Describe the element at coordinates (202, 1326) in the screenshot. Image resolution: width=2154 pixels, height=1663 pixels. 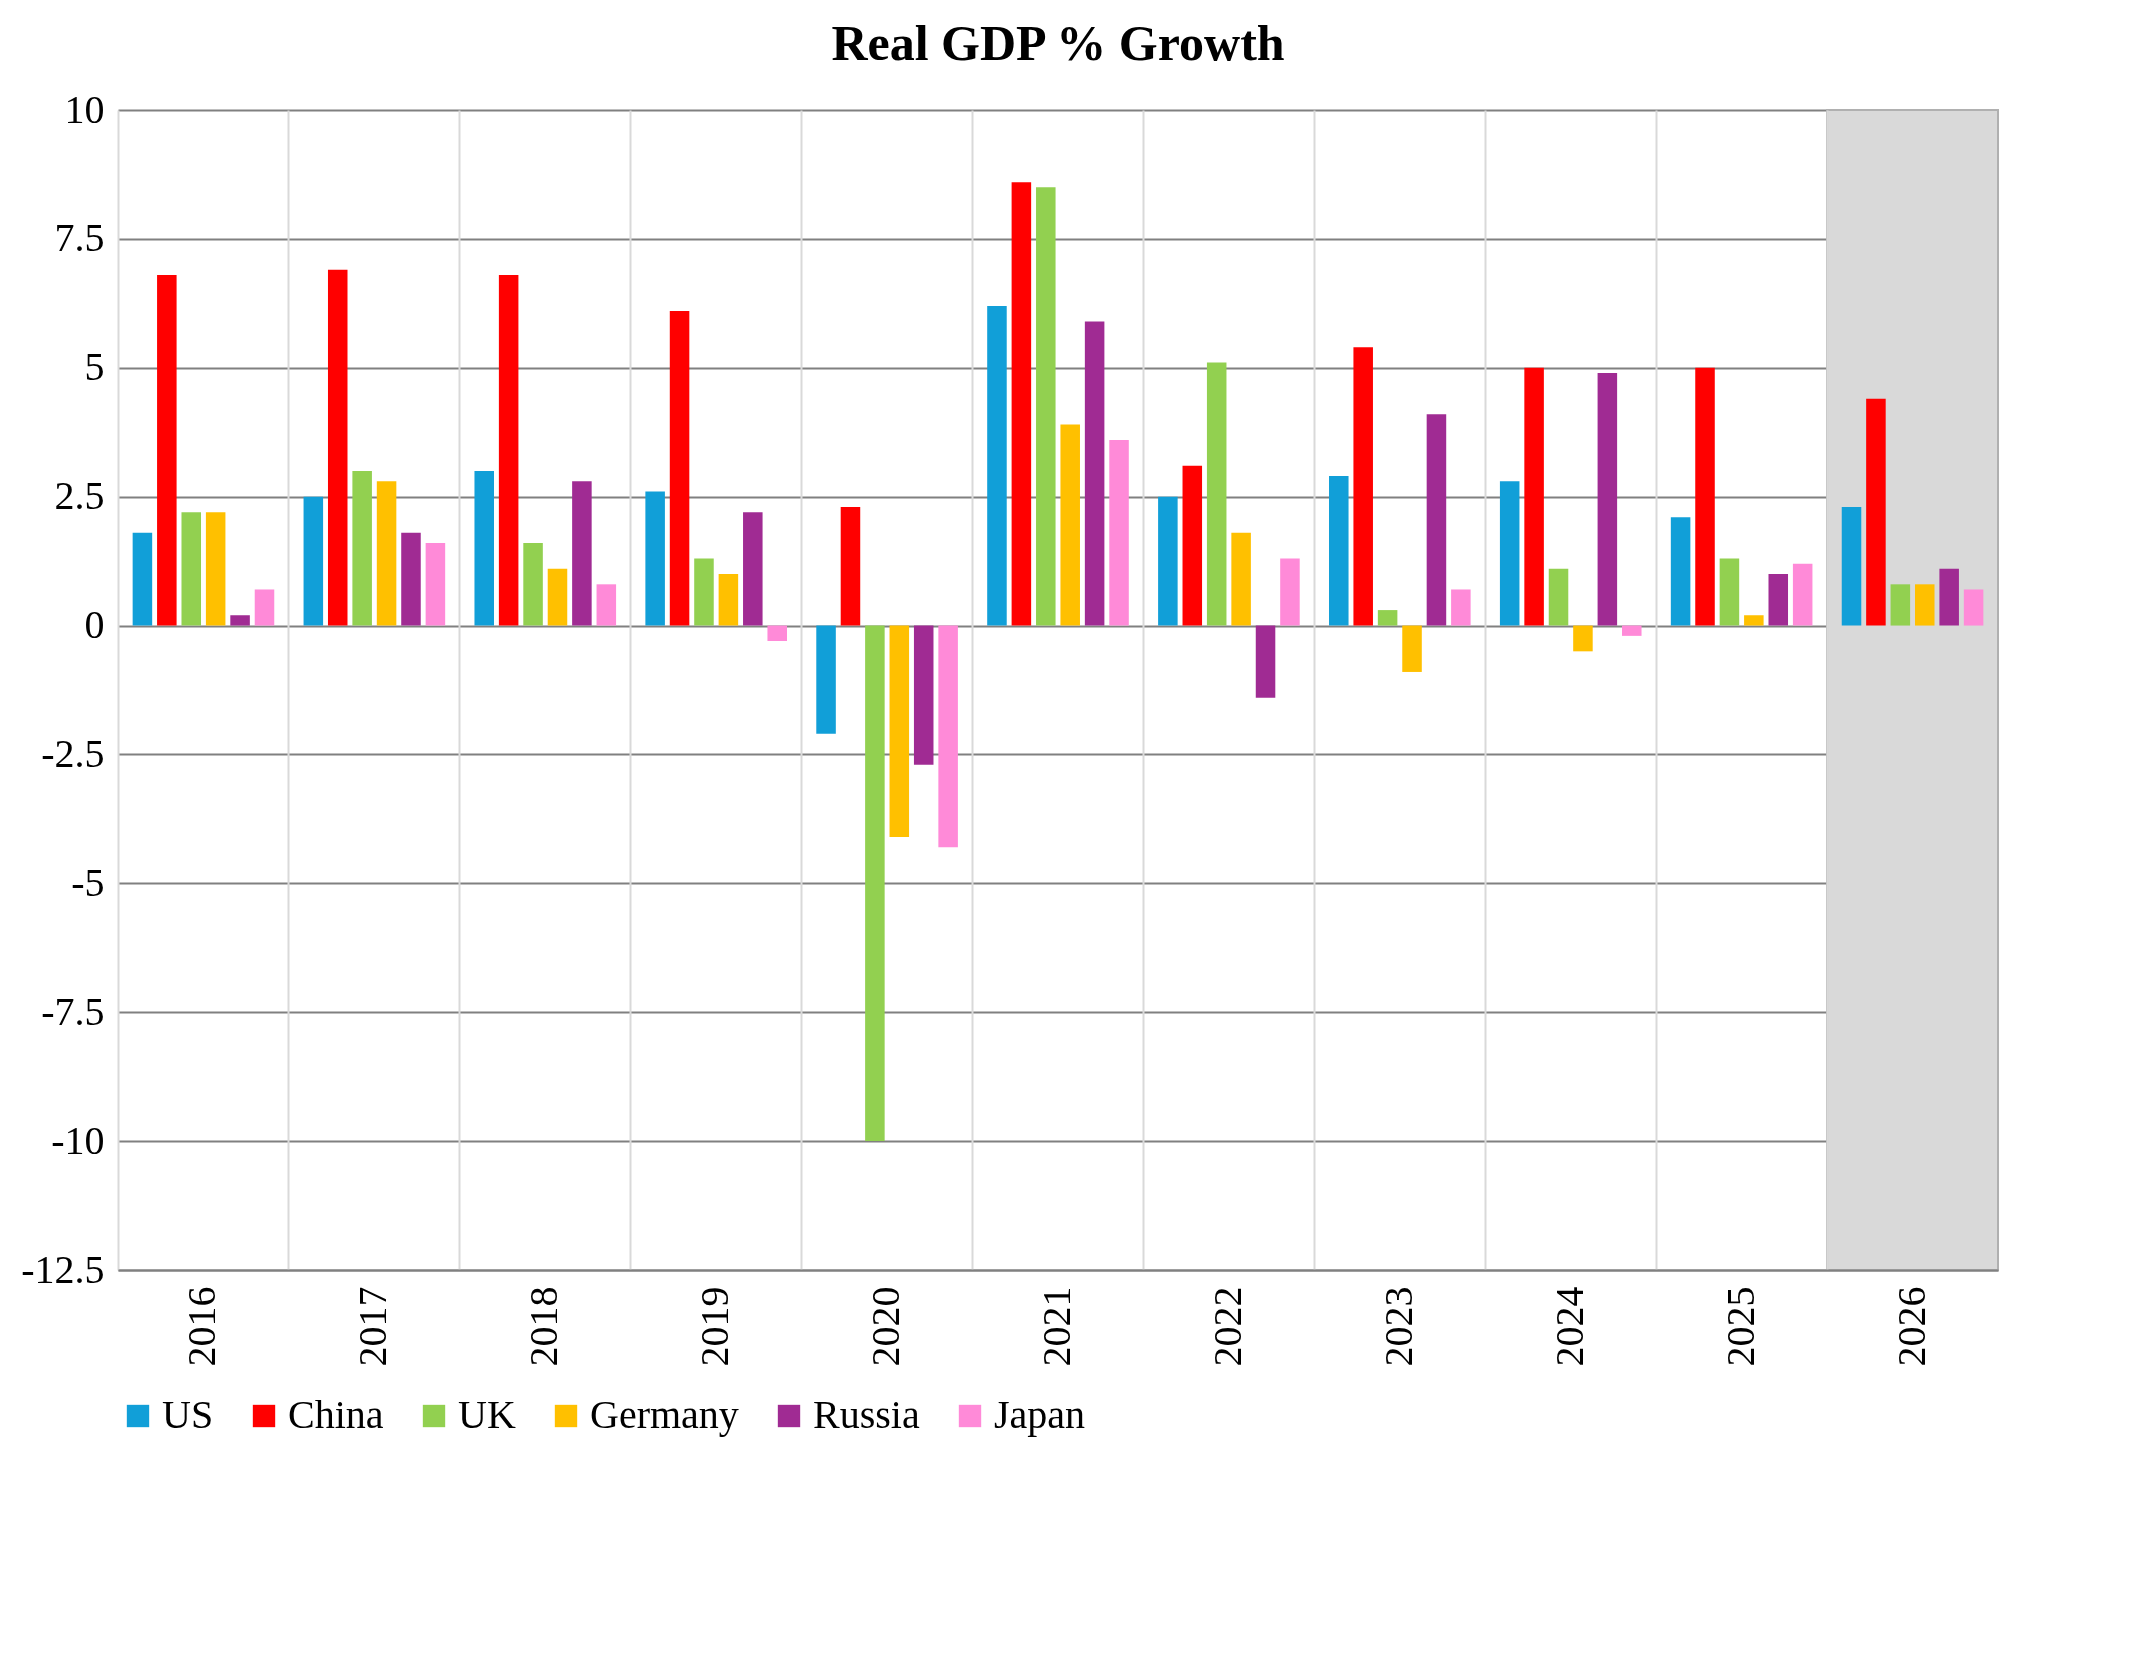
I see `x-tick-label: 2016` at that location.